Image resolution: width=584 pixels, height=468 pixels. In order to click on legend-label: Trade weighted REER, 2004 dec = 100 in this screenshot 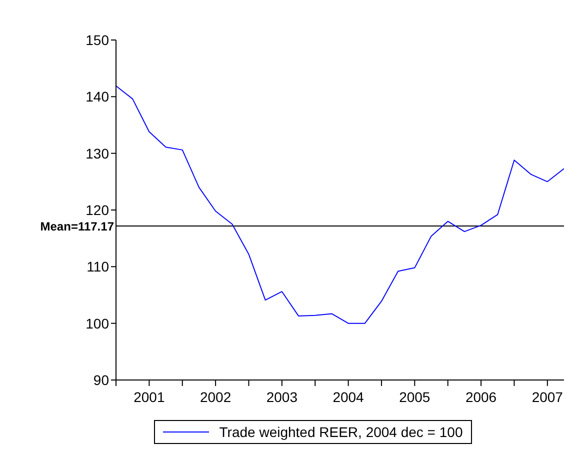, I will do `click(341, 432)`.